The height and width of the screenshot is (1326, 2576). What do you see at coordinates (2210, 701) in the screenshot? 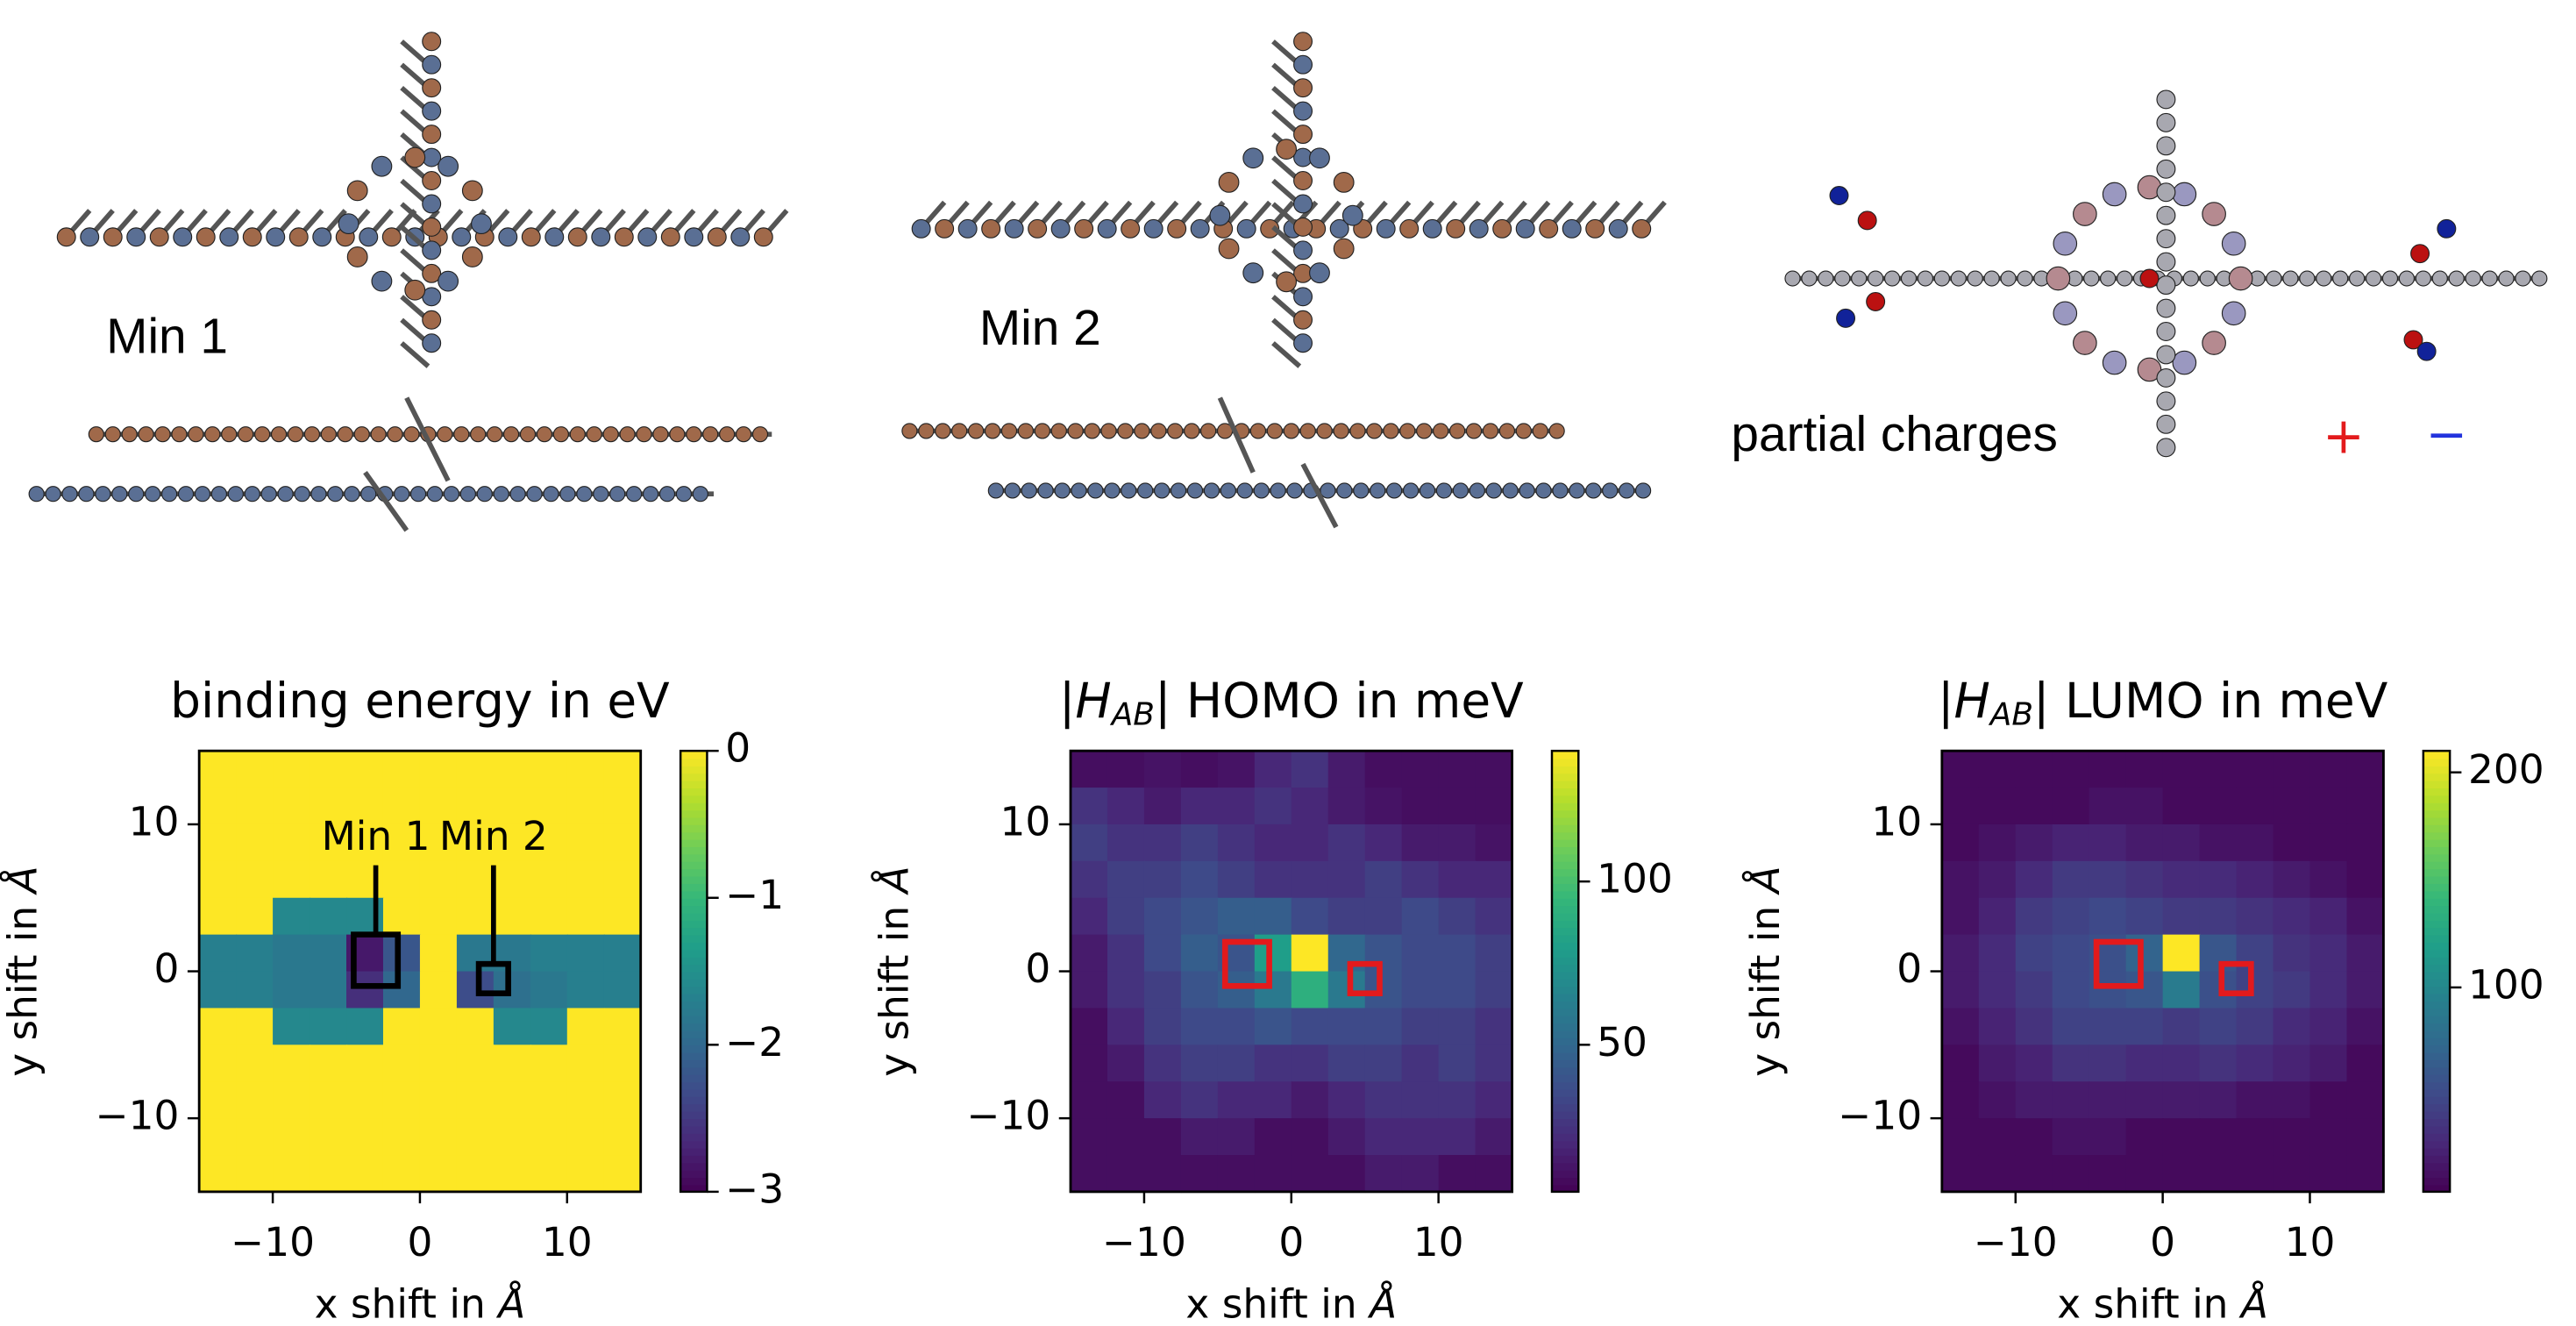
I see `title-part: | LUMO in meV` at bounding box center [2210, 701].